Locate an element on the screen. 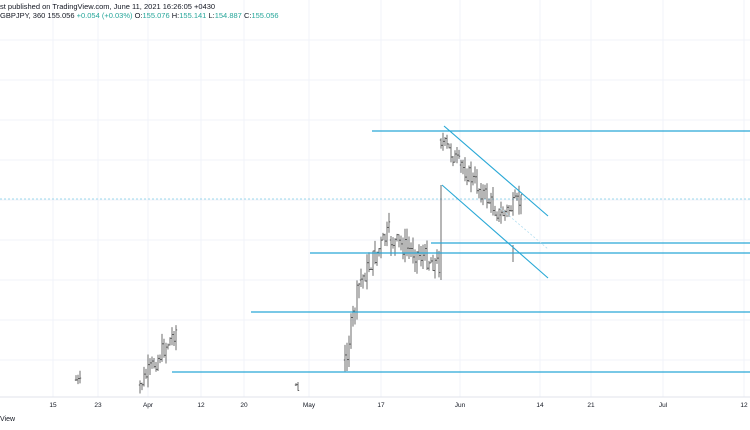 Image resolution: width=750 pixels, height=430 pixels. low-value: 154.887 is located at coordinates (228, 15).